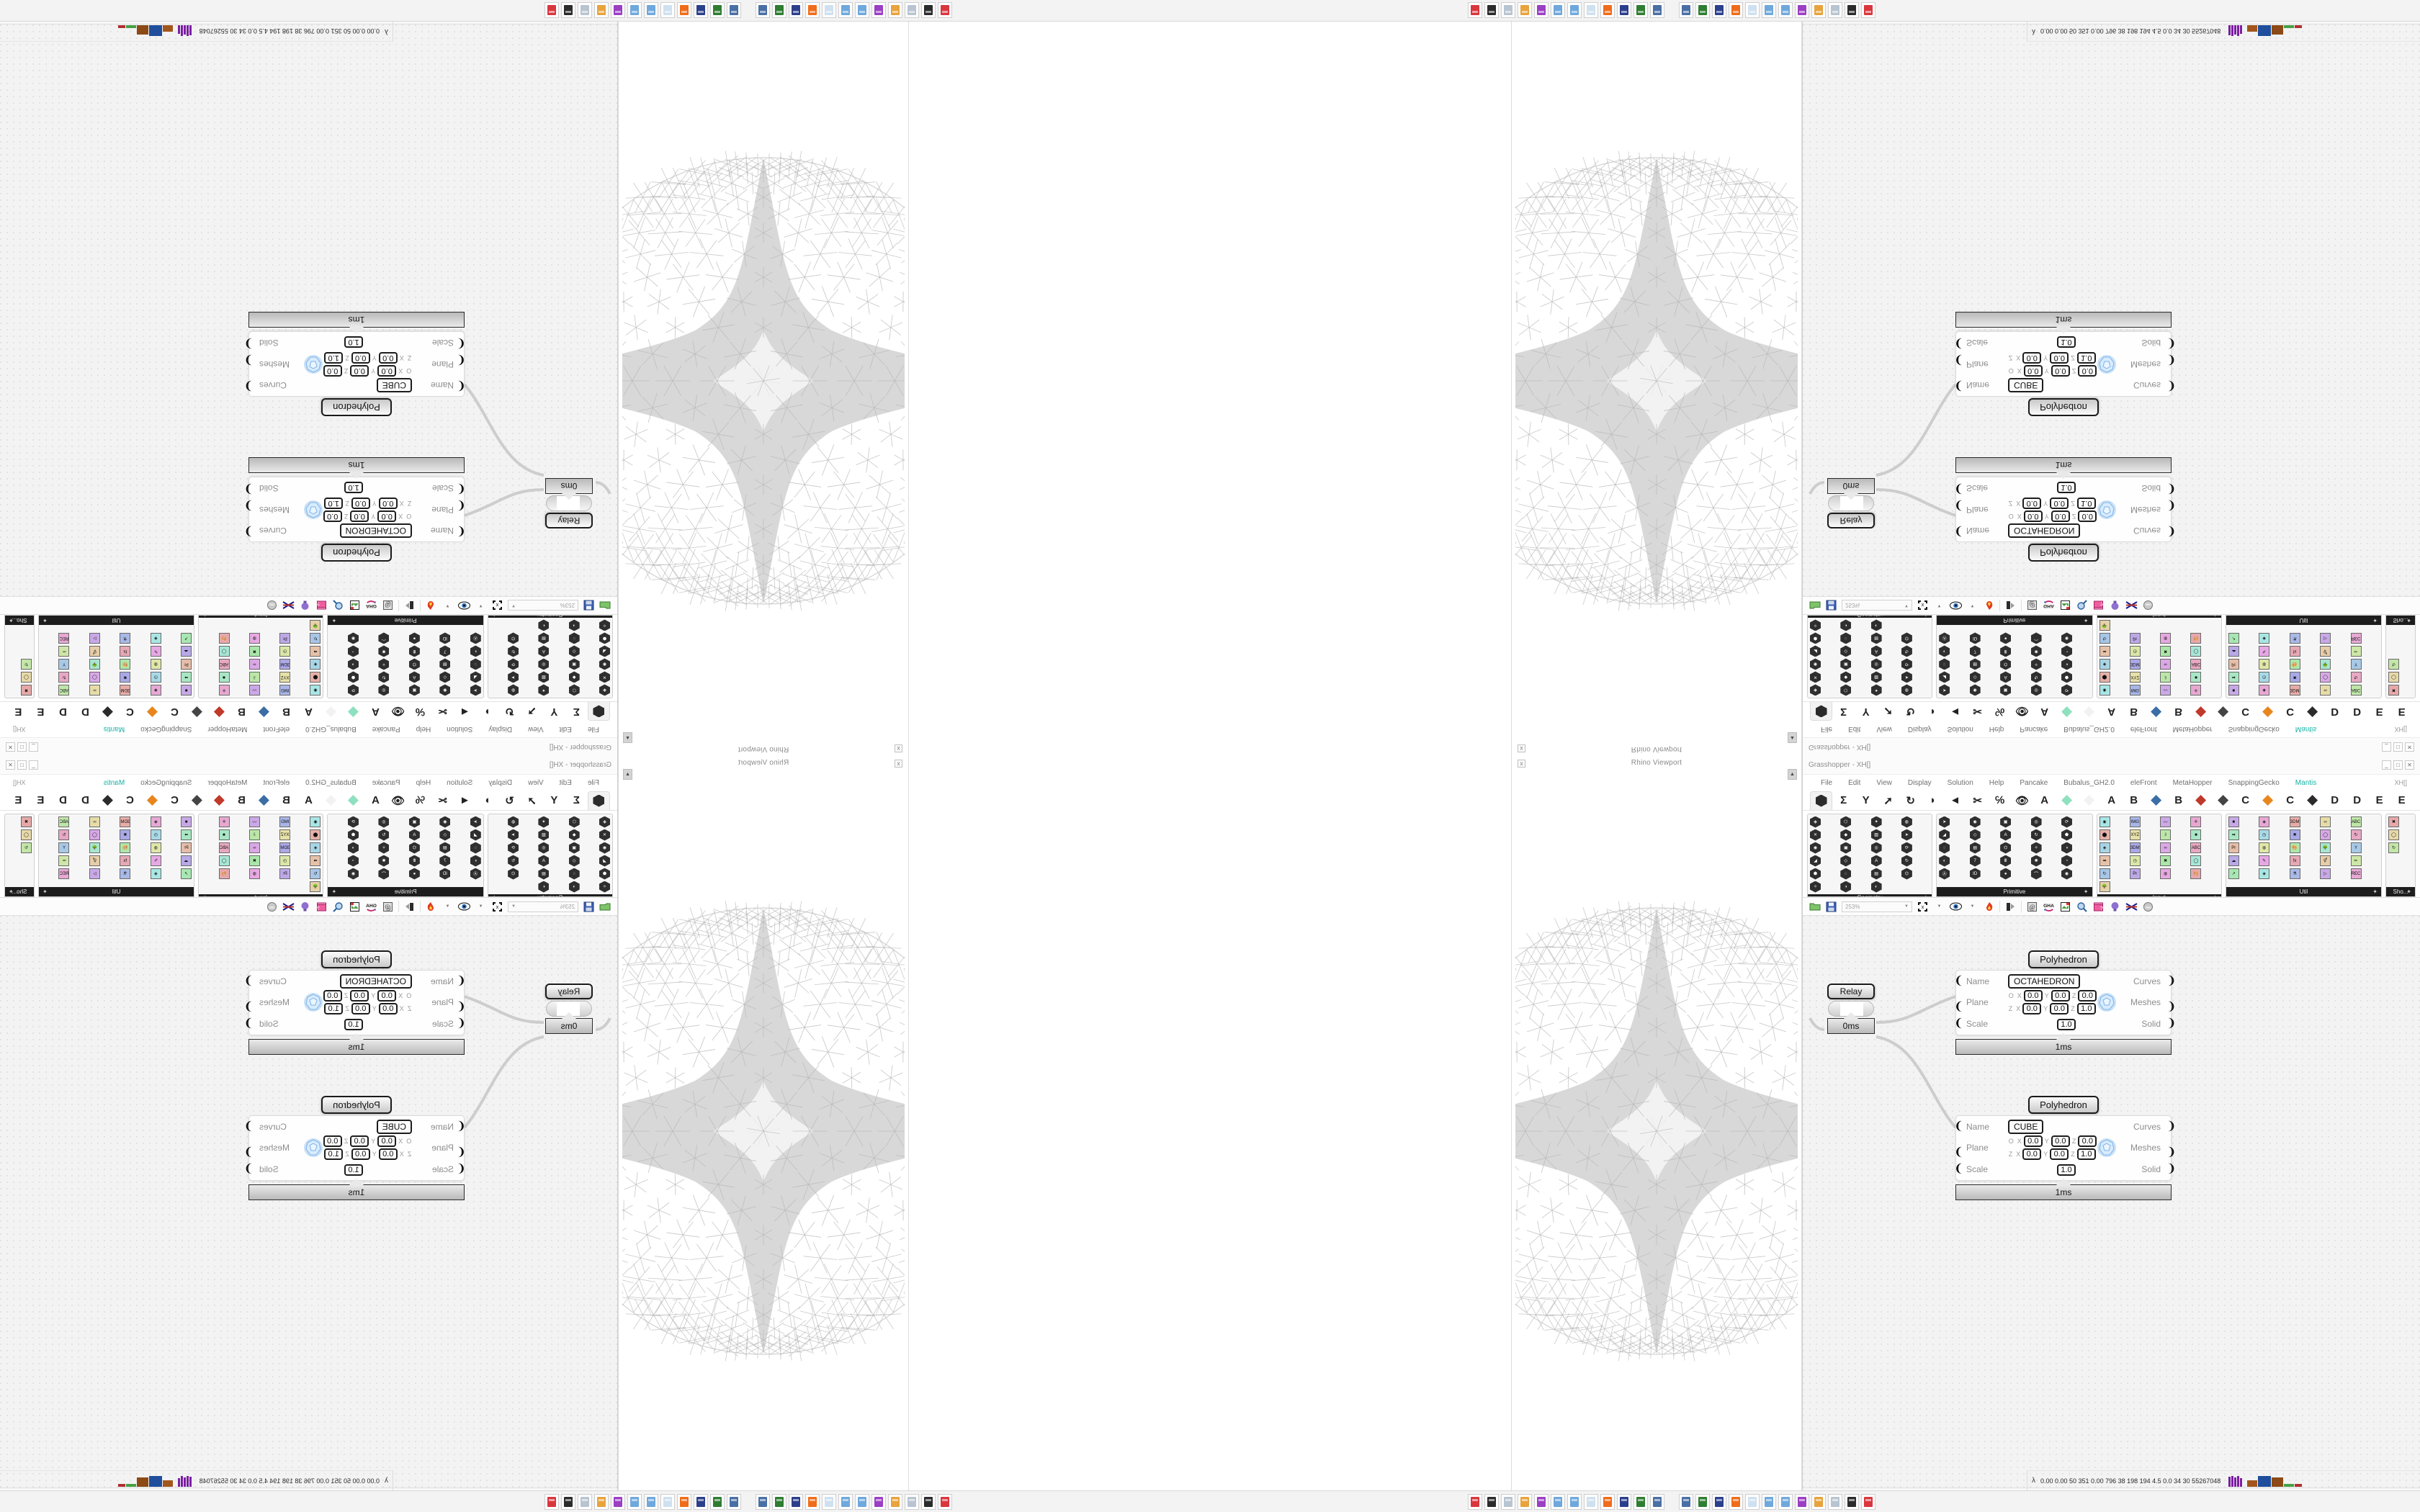  I want to click on component-button: 🌳, so click(316, 887).